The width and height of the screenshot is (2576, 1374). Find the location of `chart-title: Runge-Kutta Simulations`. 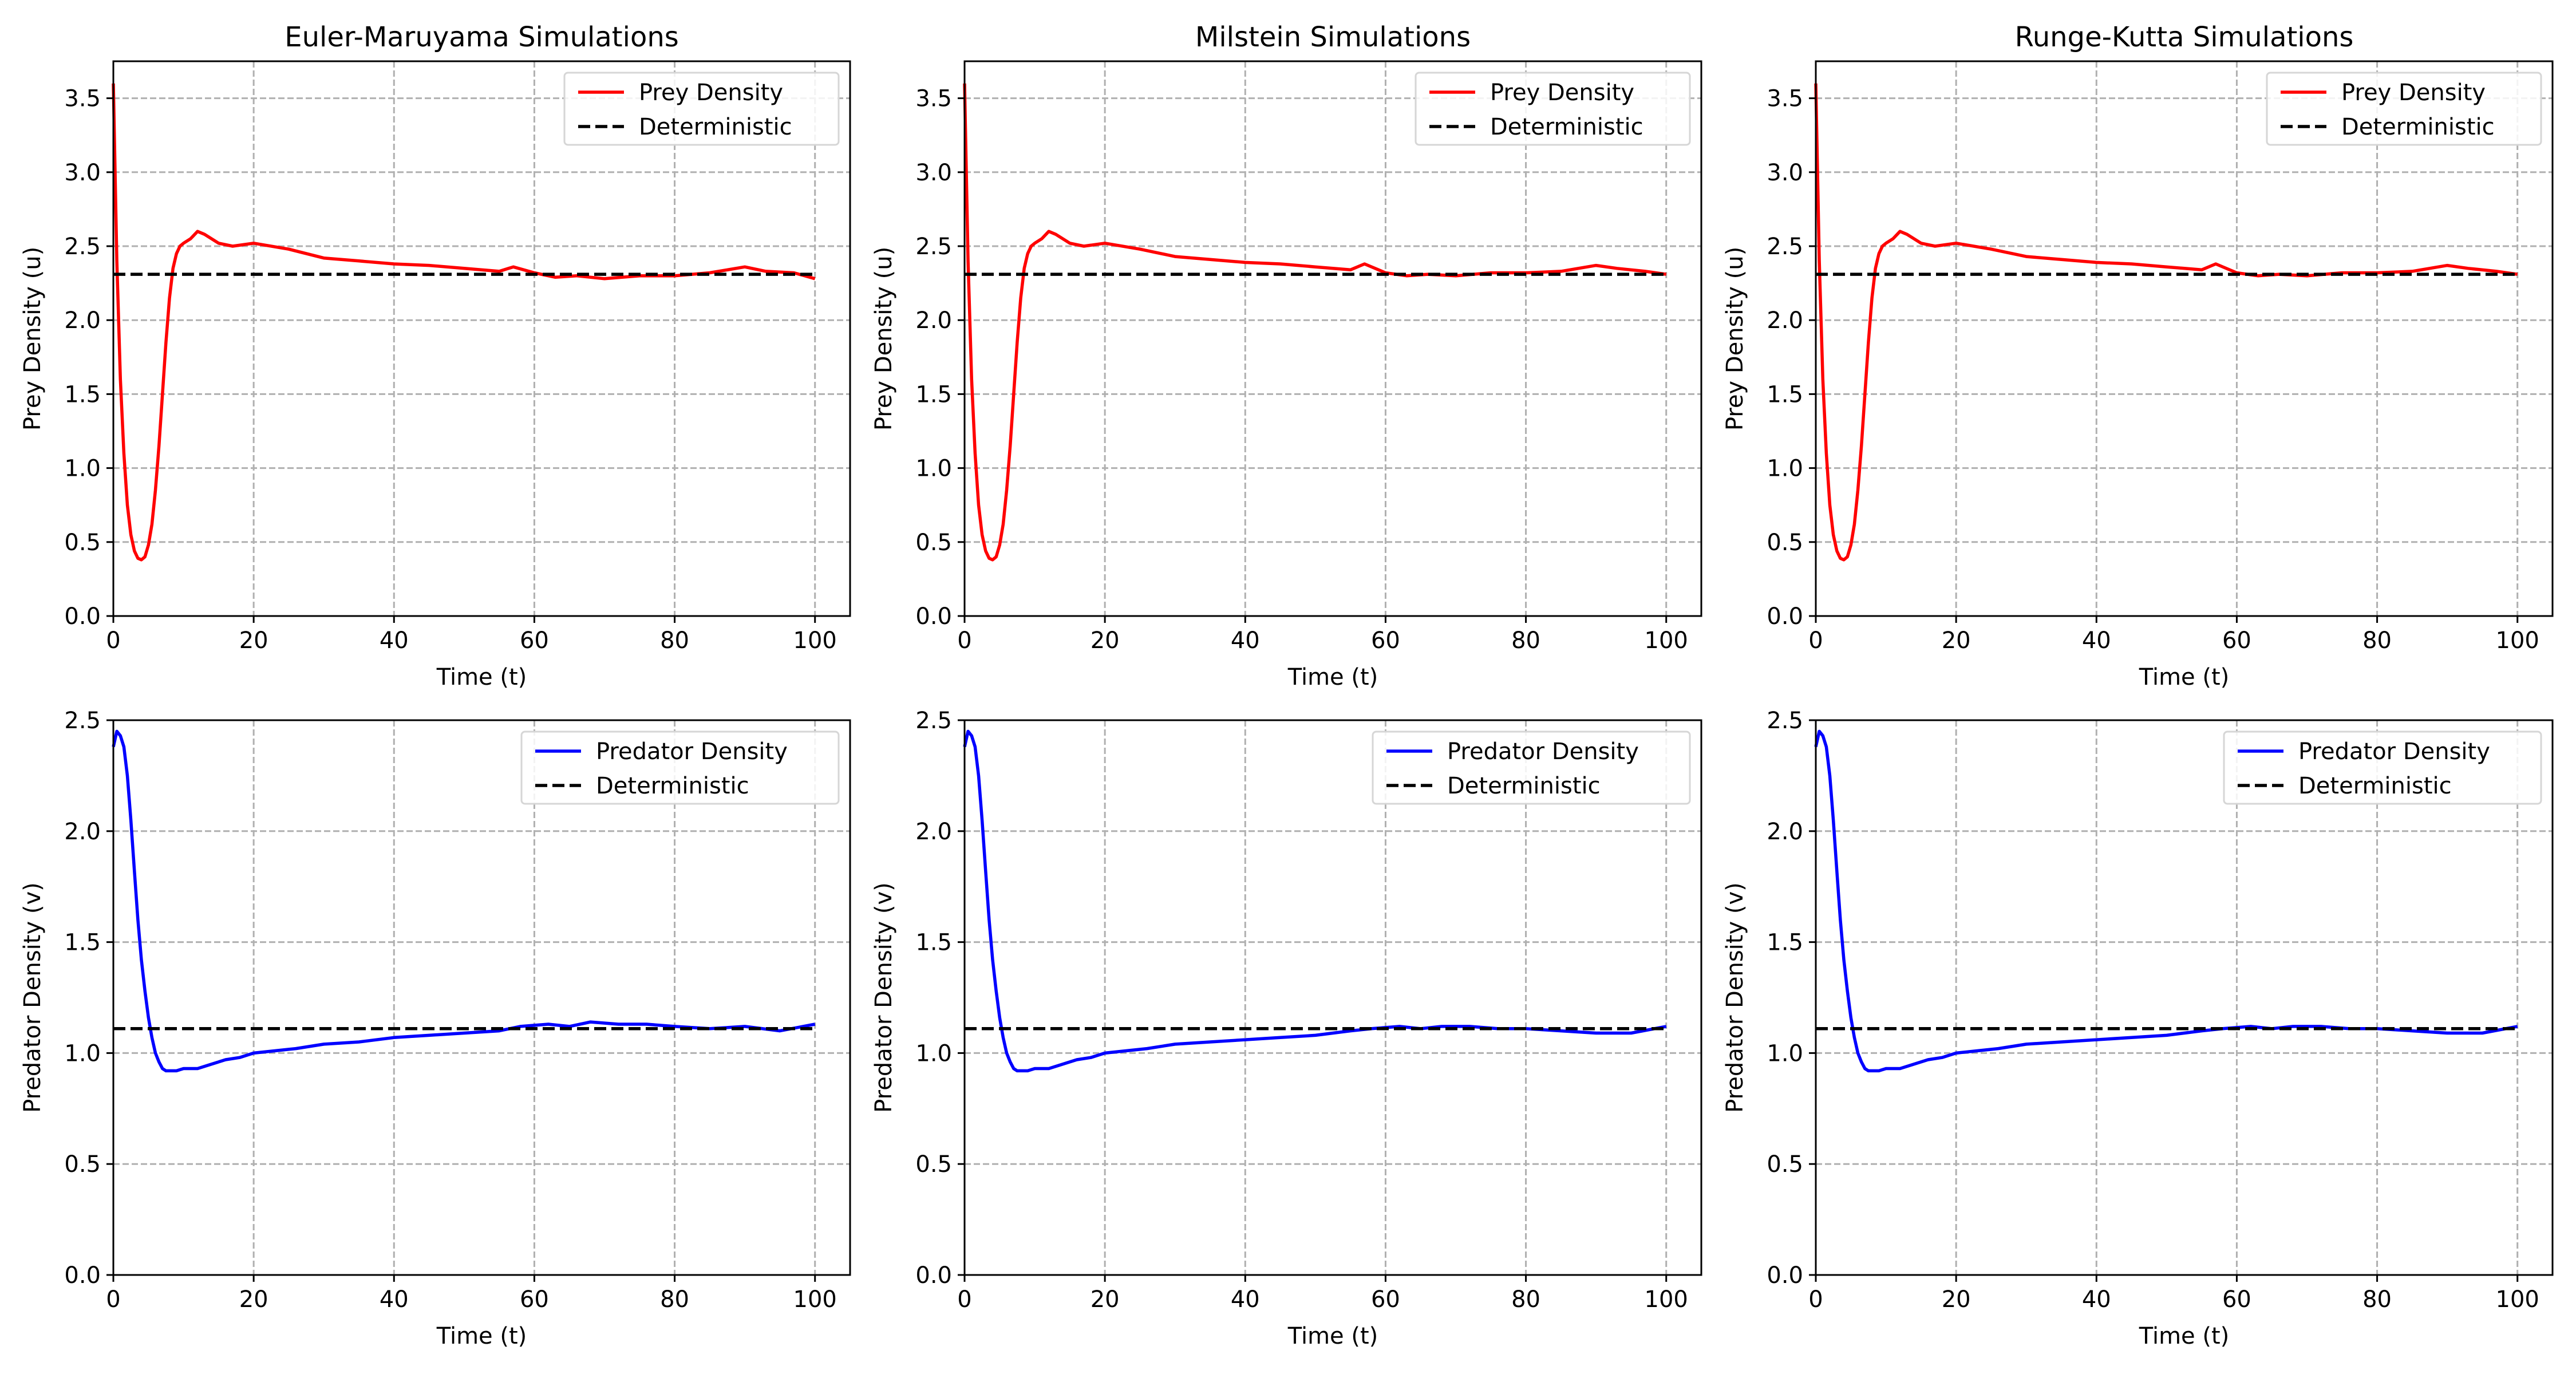

chart-title: Runge-Kutta Simulations is located at coordinates (2184, 37).